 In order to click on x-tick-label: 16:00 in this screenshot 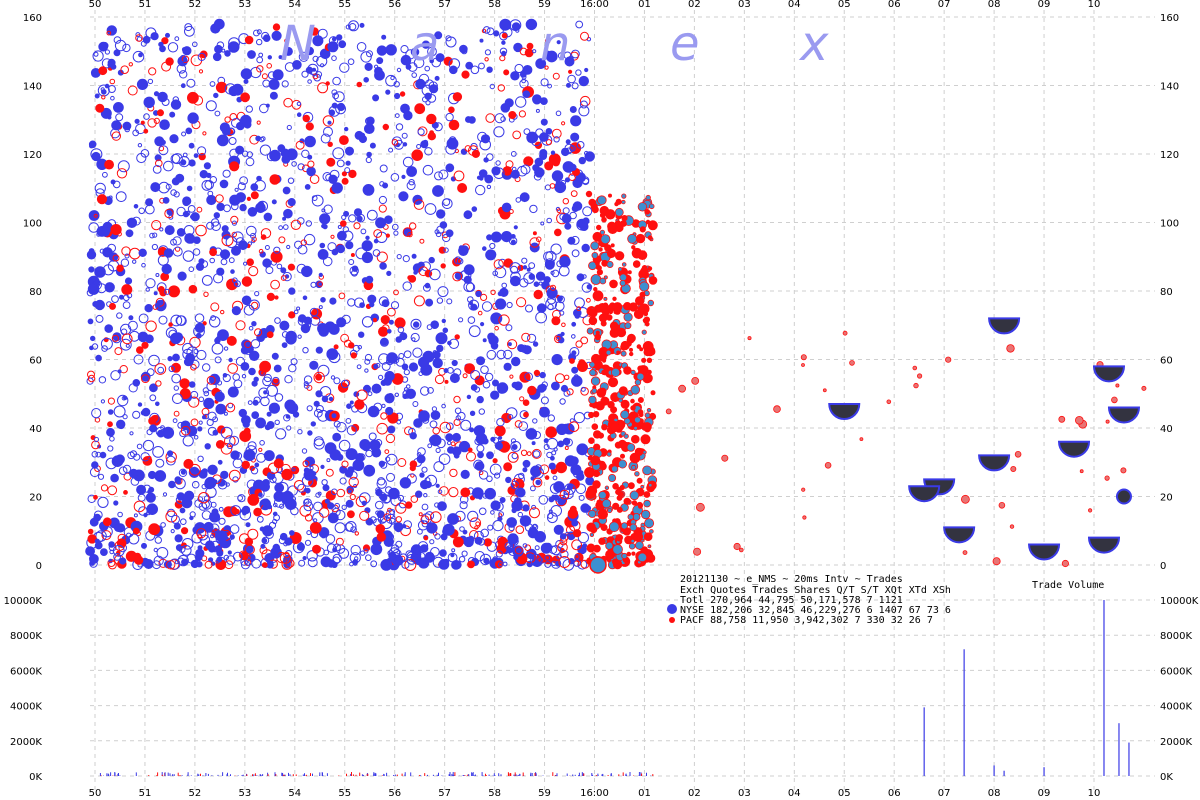, I will do `click(594, 793)`.